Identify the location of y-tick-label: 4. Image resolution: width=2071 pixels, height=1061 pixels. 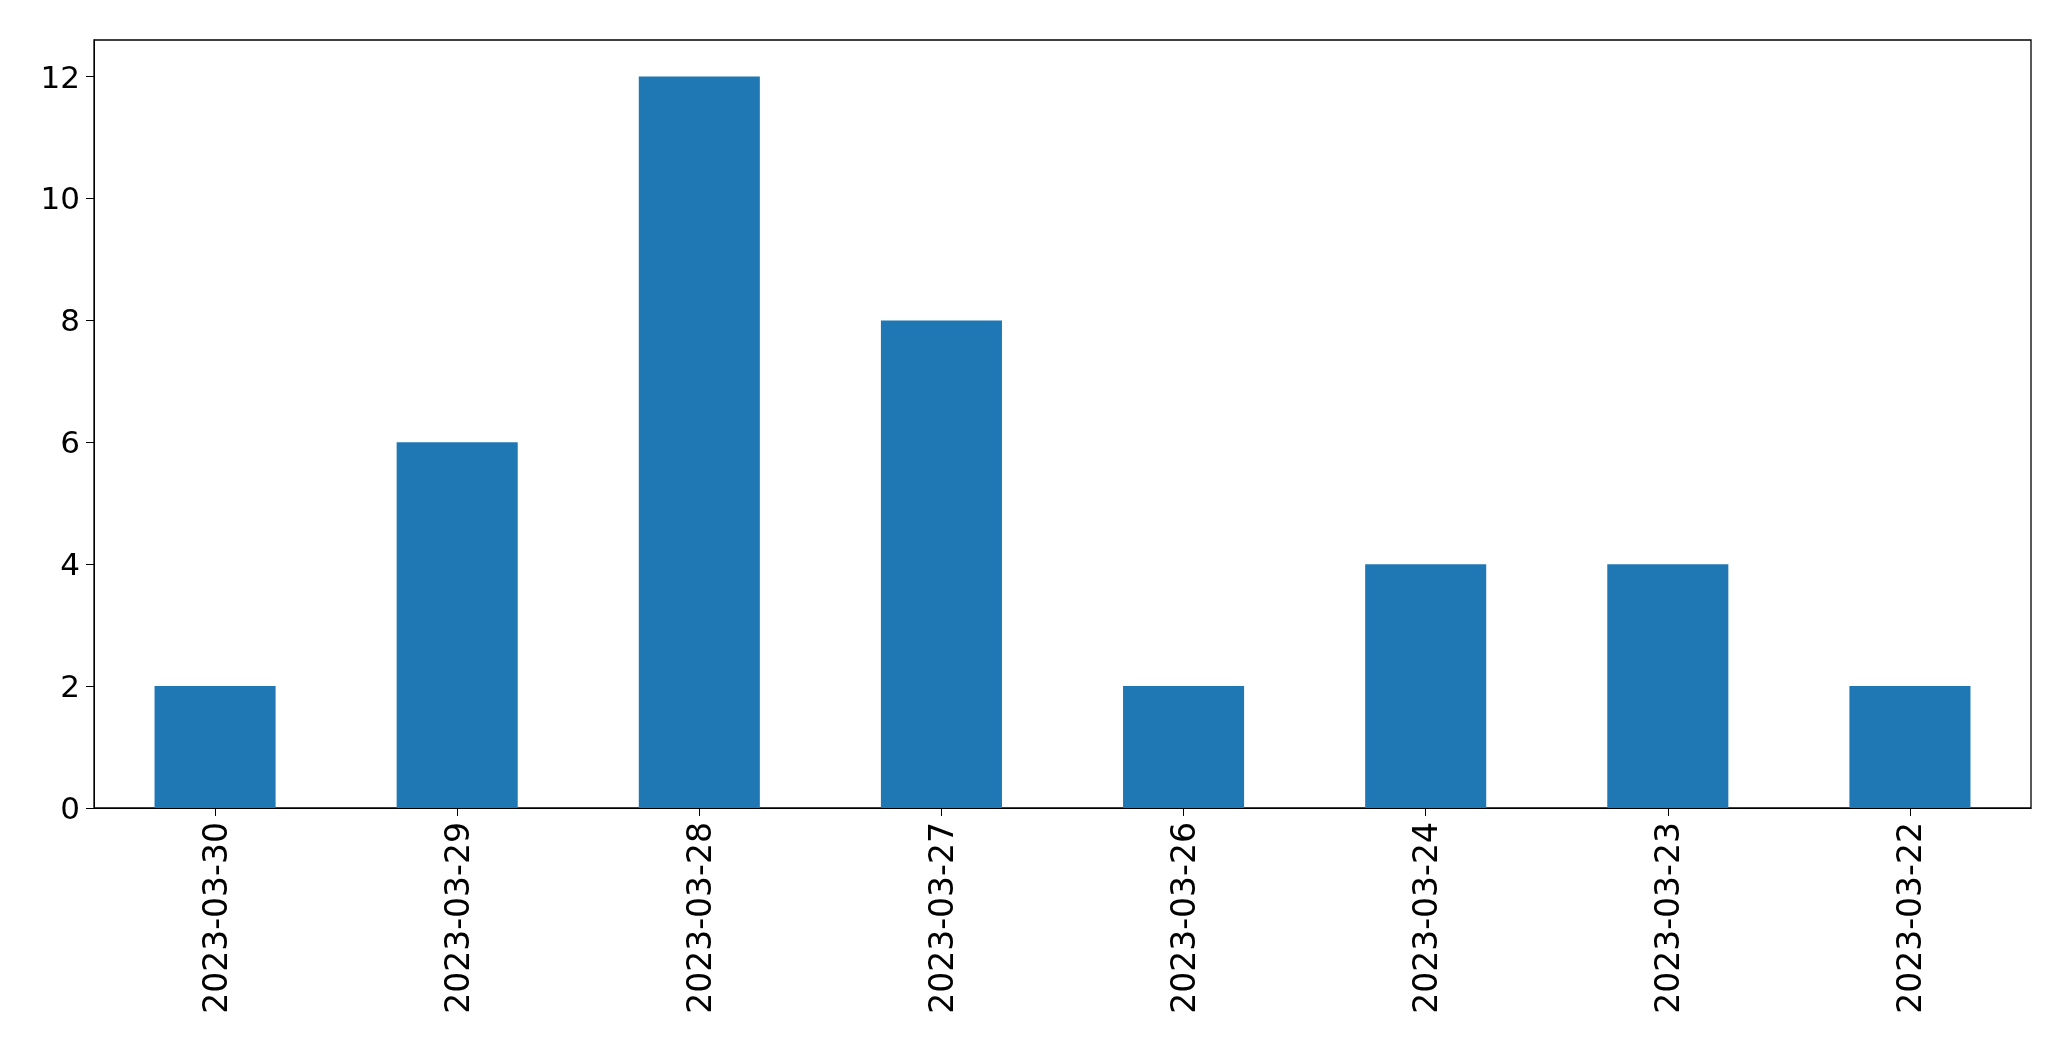
(70, 564).